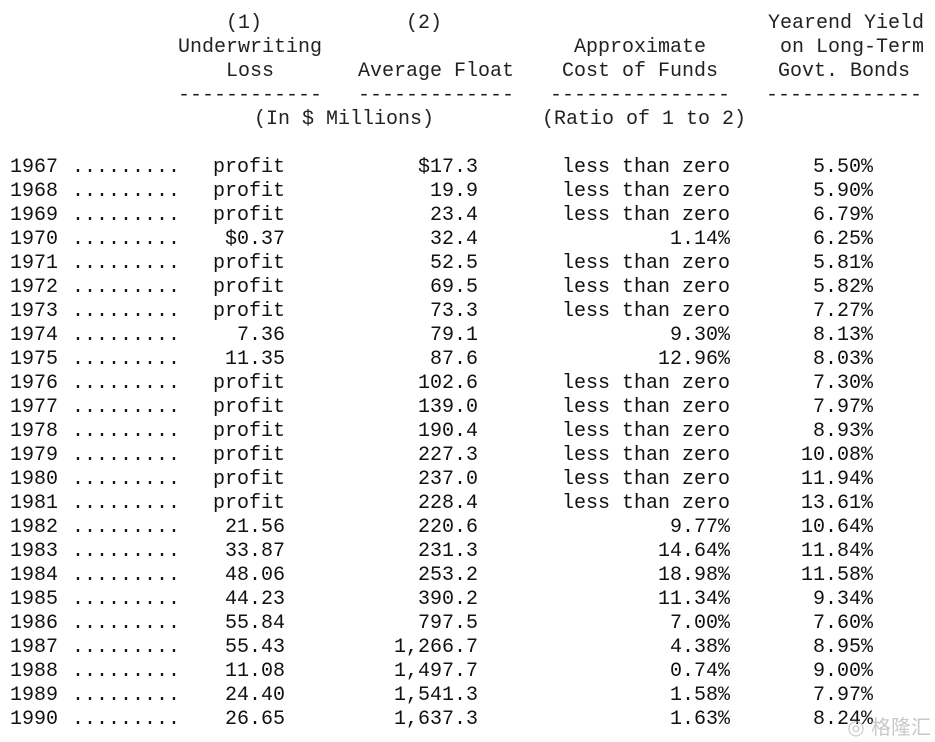  Describe the element at coordinates (34, 191) in the screenshot. I see `year-cell: 1968` at that location.